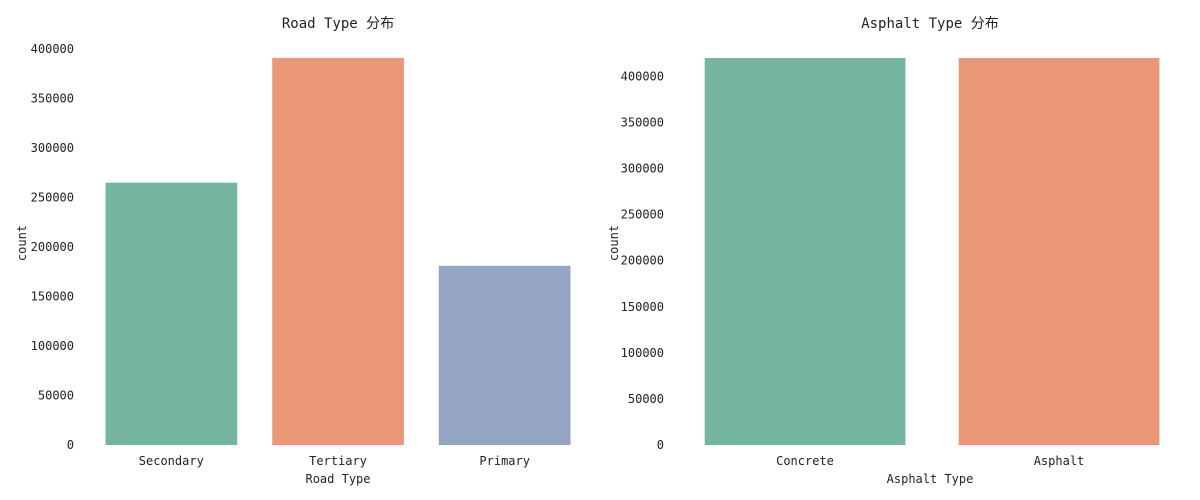 This screenshot has height=500, width=1200. I want to click on bar-tertiary, so click(338, 251).